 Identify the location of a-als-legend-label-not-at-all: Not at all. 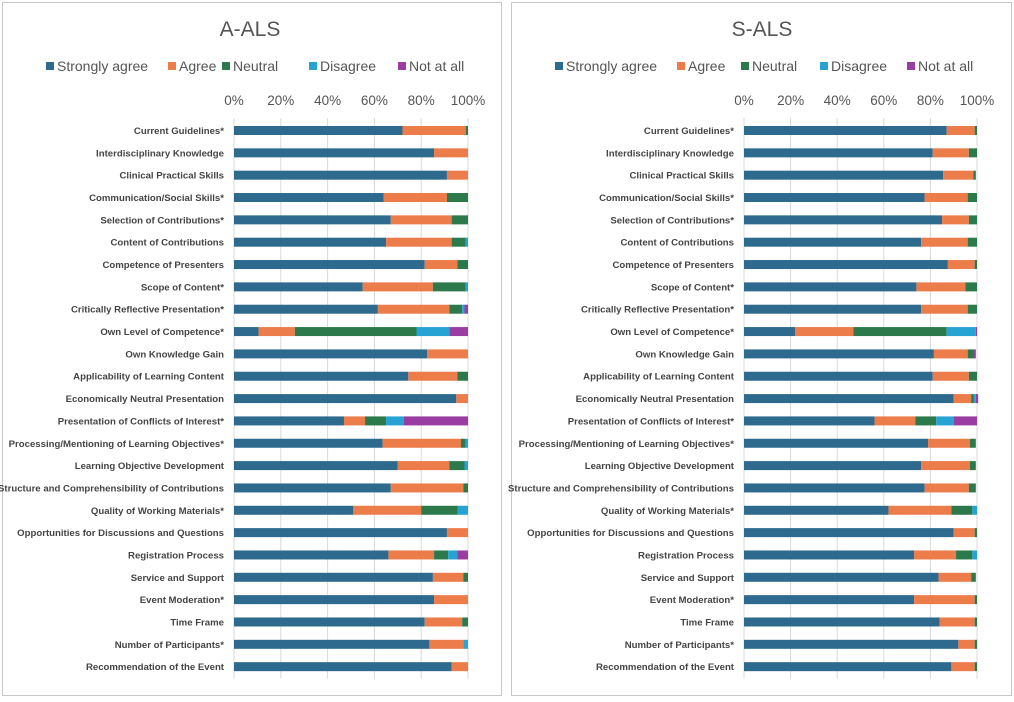
(436, 66).